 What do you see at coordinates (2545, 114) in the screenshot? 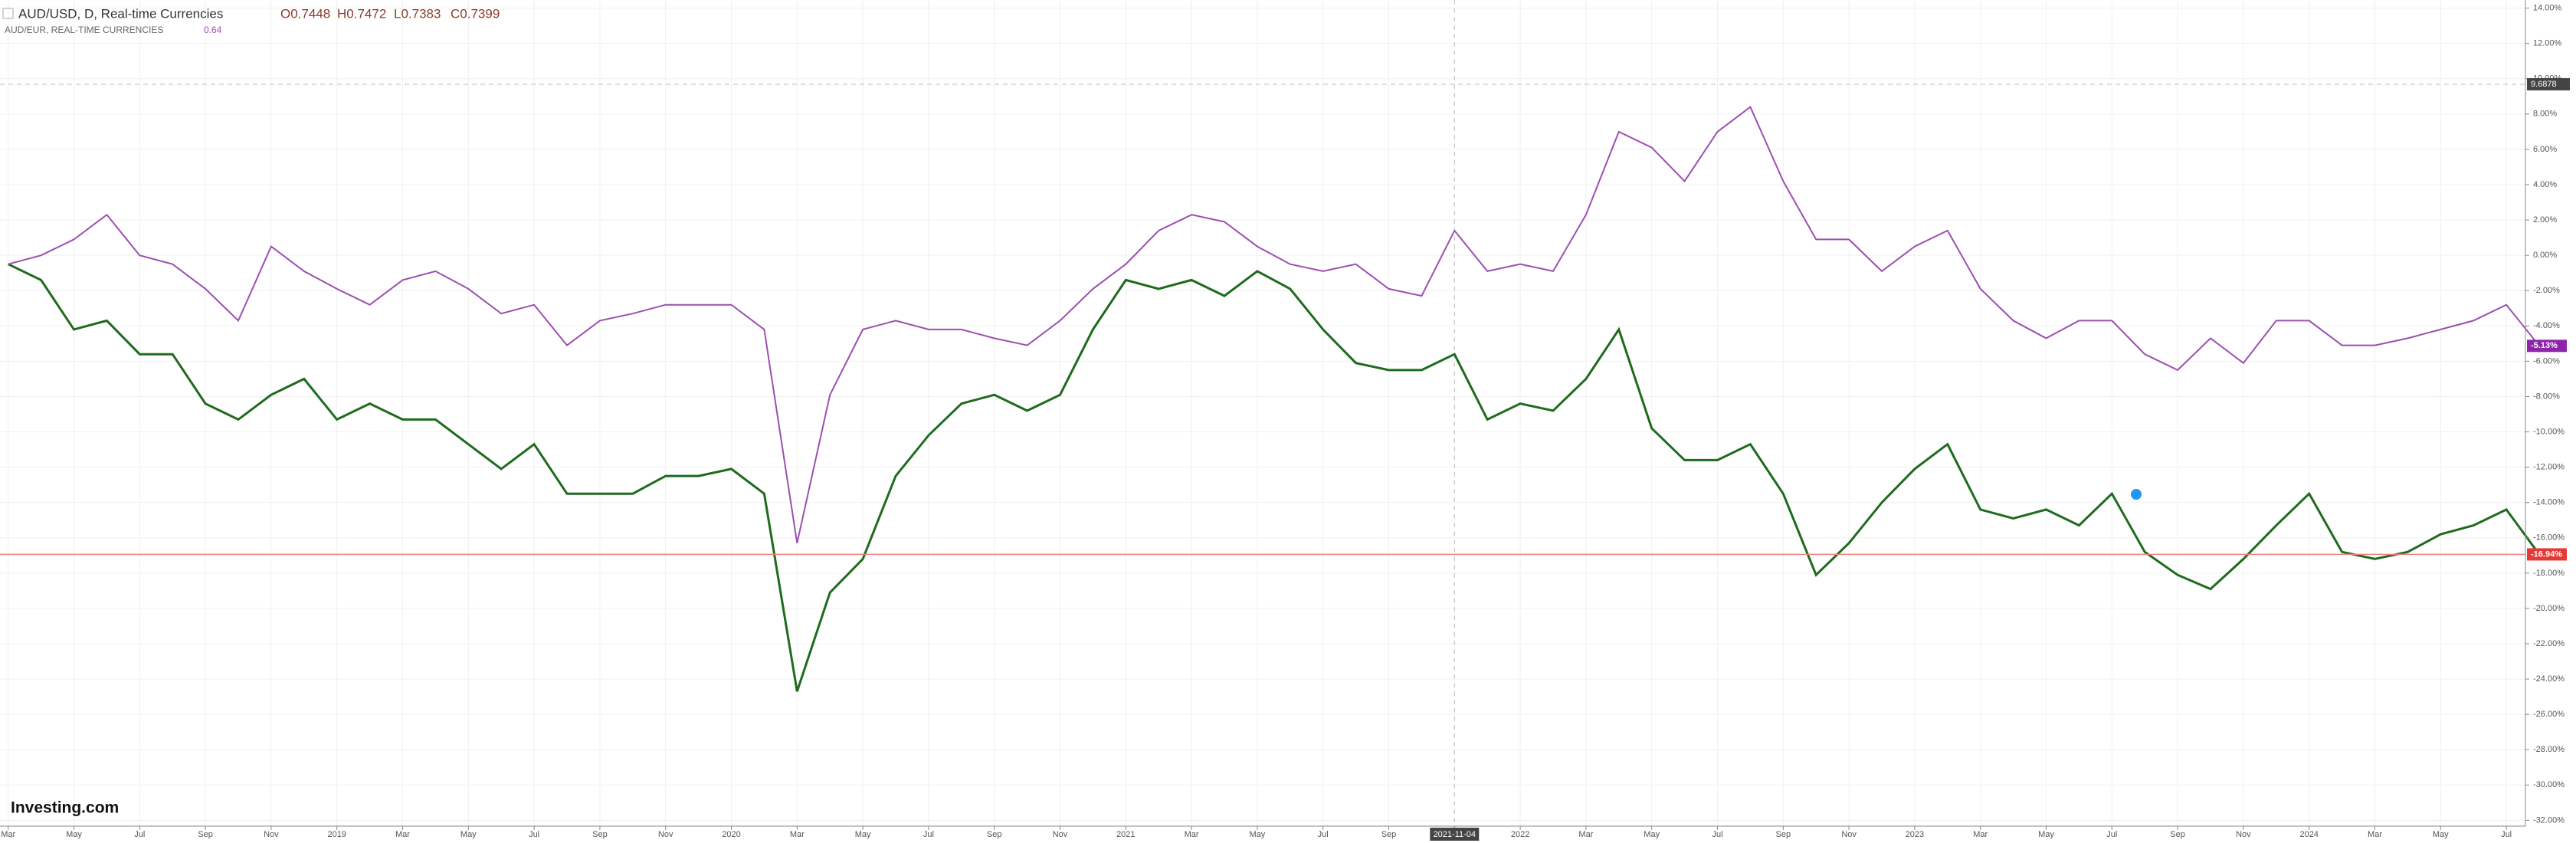
I see `y-tick-label: 8.00%` at bounding box center [2545, 114].